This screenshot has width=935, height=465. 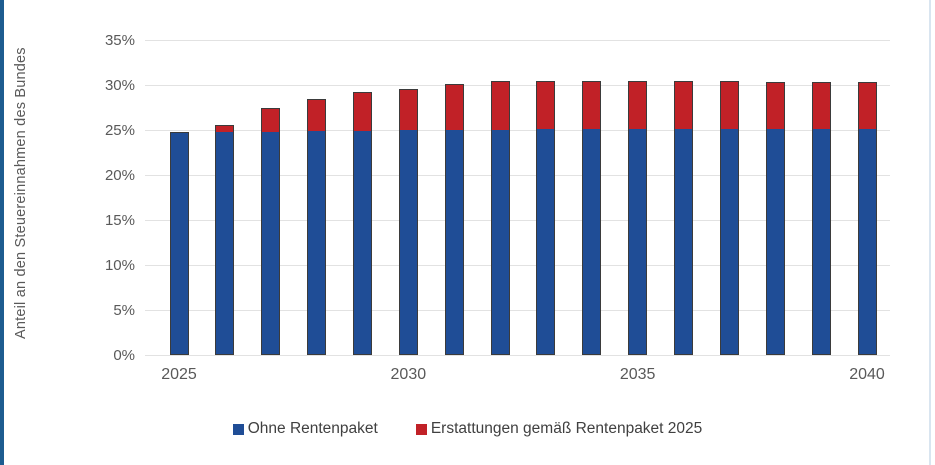 I want to click on bar-segment-ohne-rentenpaket-2033, so click(x=546, y=241).